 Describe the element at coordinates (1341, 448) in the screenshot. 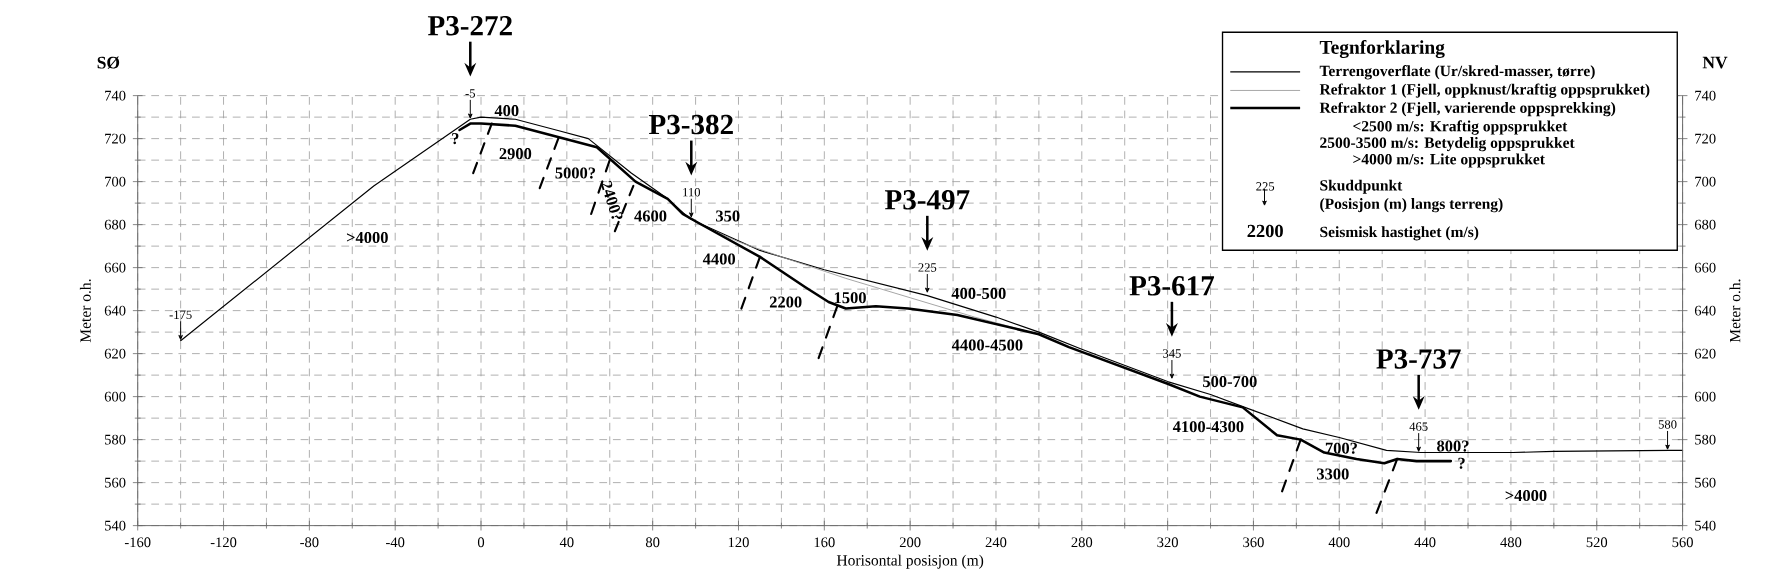

I see `annotation: 700?` at that location.